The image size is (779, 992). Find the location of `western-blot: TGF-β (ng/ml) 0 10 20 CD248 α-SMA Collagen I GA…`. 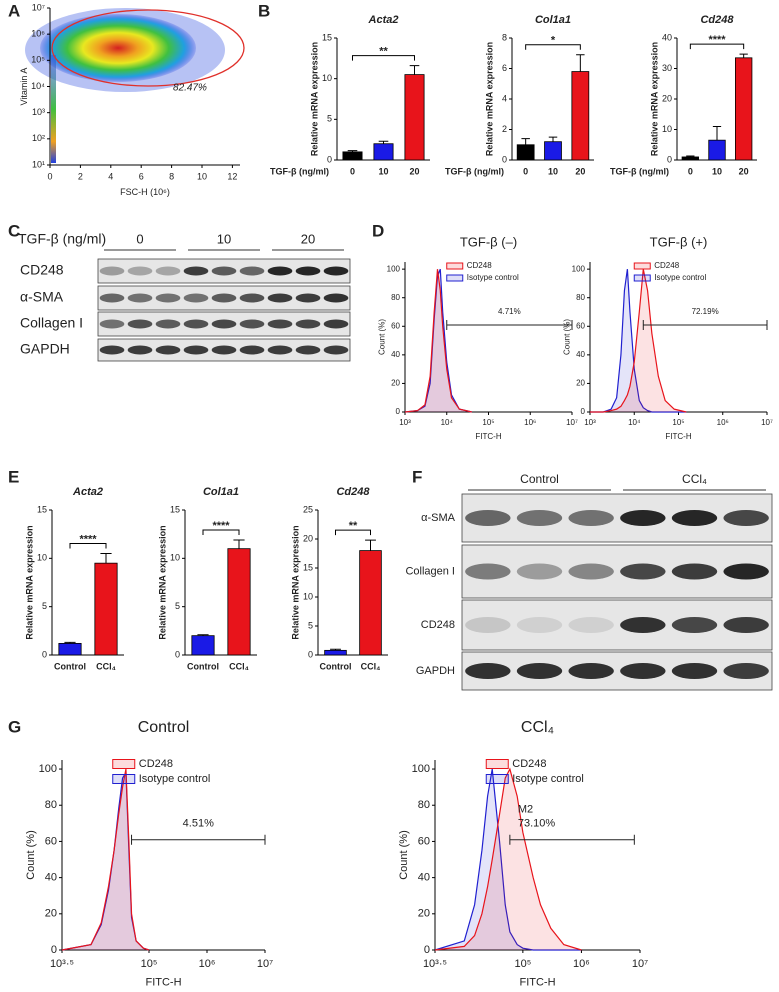

western-blot: TGF-β (ng/ml) 0 10 20 CD248 α-SMA Collagen I GA… is located at coordinates (184, 296).